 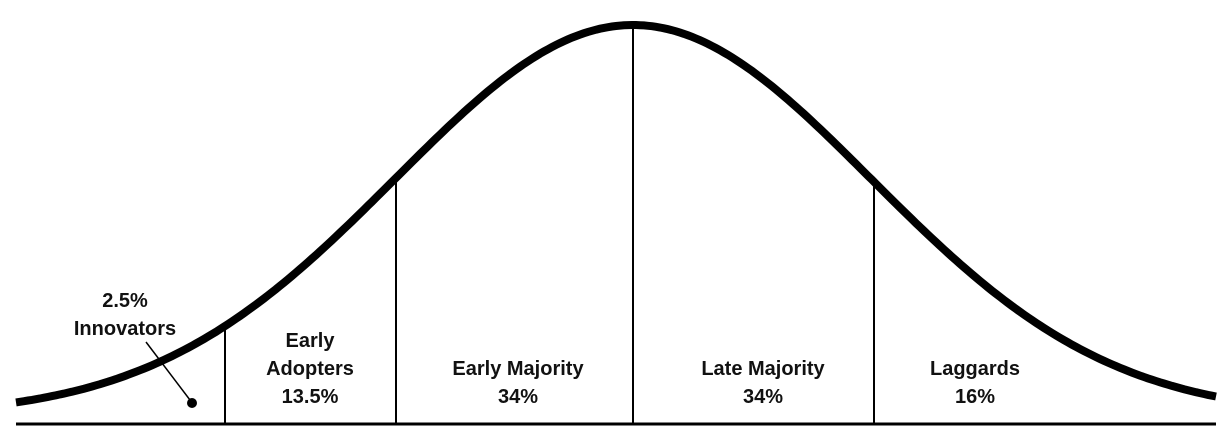 I want to click on innovators-percent: 2.5%, so click(x=125, y=301).